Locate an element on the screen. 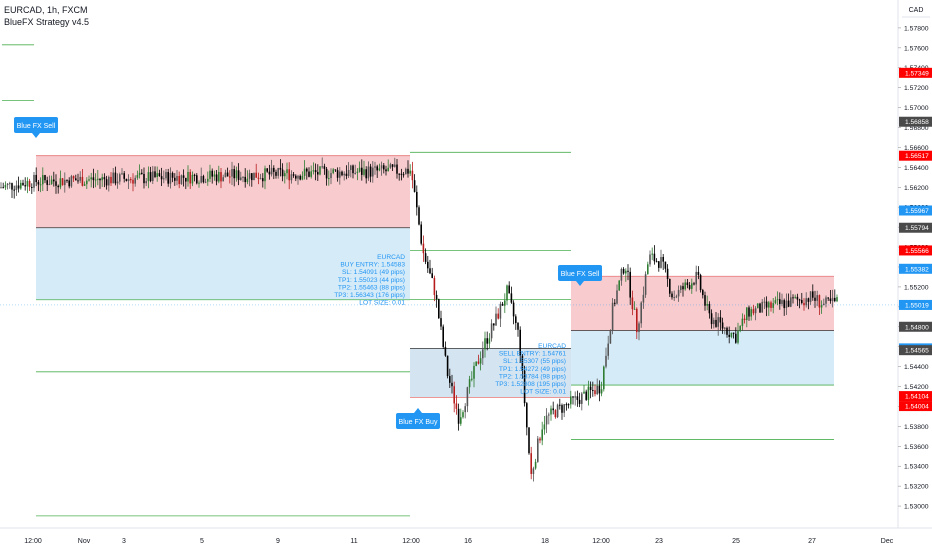  price-tick-label: 1.56600 is located at coordinates (916, 148).